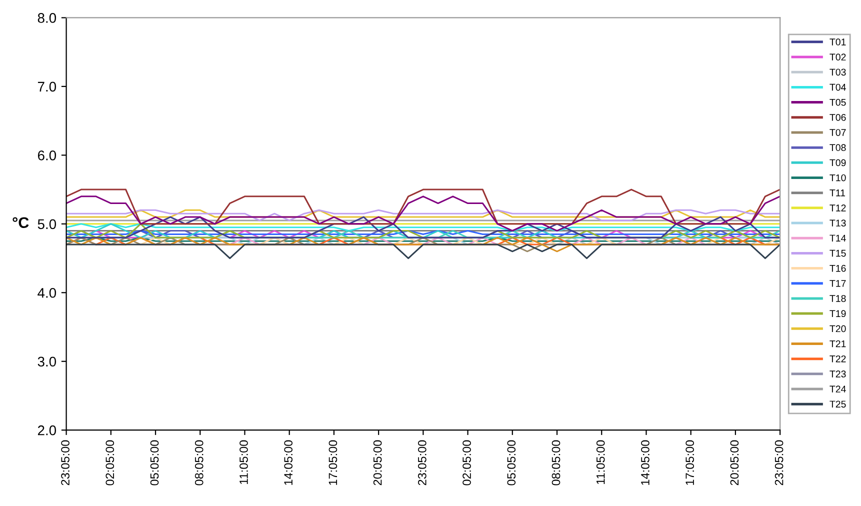 The width and height of the screenshot is (861, 506). What do you see at coordinates (838, 132) in the screenshot?
I see `legend-label: T07` at bounding box center [838, 132].